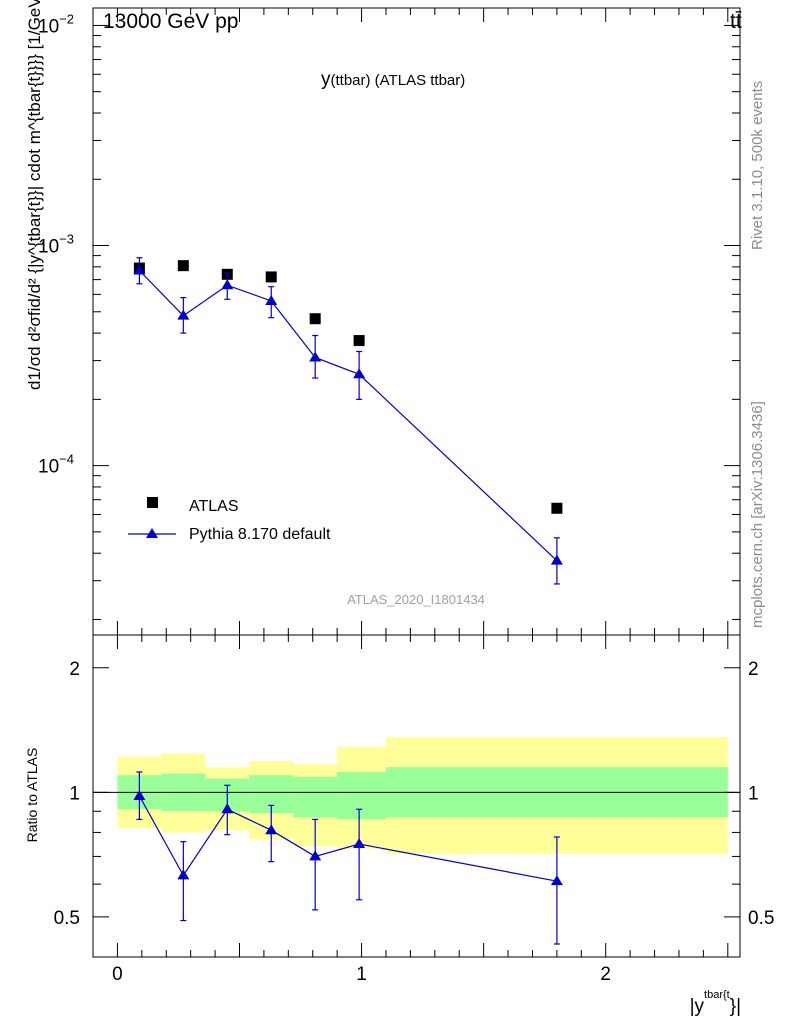 This screenshot has width=786, height=1024. What do you see at coordinates (260, 534) in the screenshot?
I see `legend-pythia-label: Pythia 8.170 default` at bounding box center [260, 534].